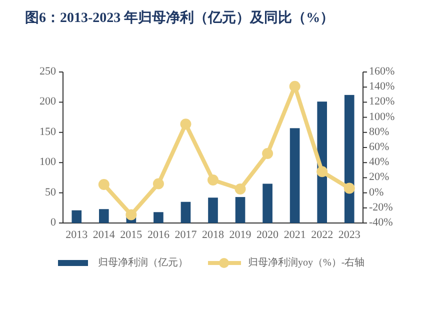 This screenshot has height=336, width=425. Describe the element at coordinates (268, 235) in the screenshot. I see `x-tick-label: 2020` at that location.